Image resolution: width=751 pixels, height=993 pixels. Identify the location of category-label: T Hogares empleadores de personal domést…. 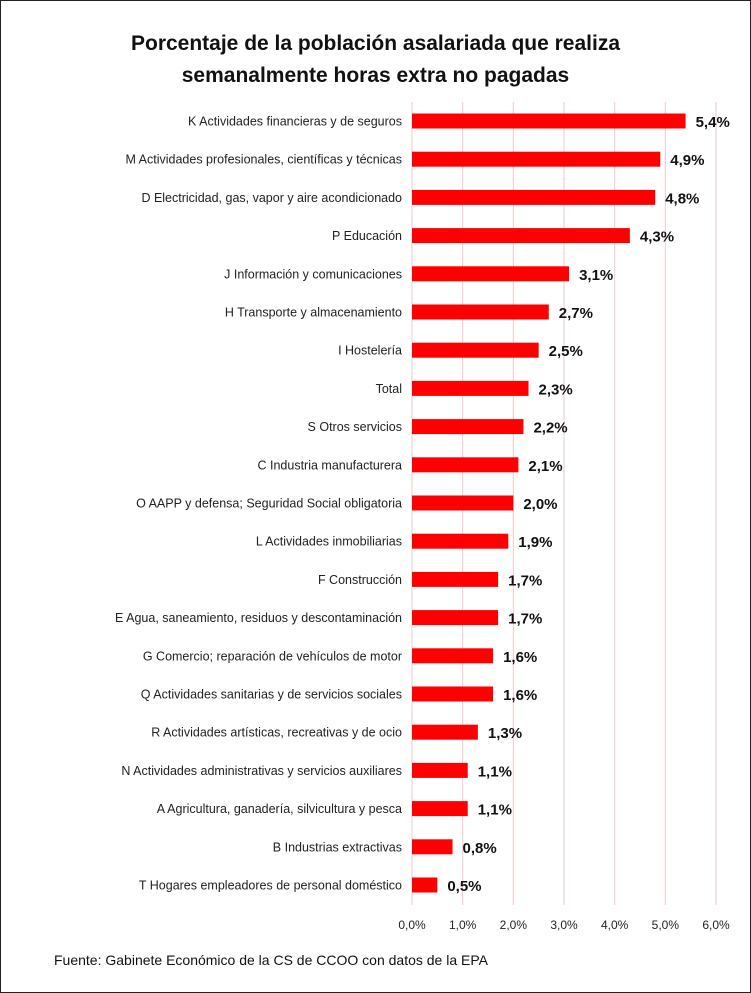
(270, 886).